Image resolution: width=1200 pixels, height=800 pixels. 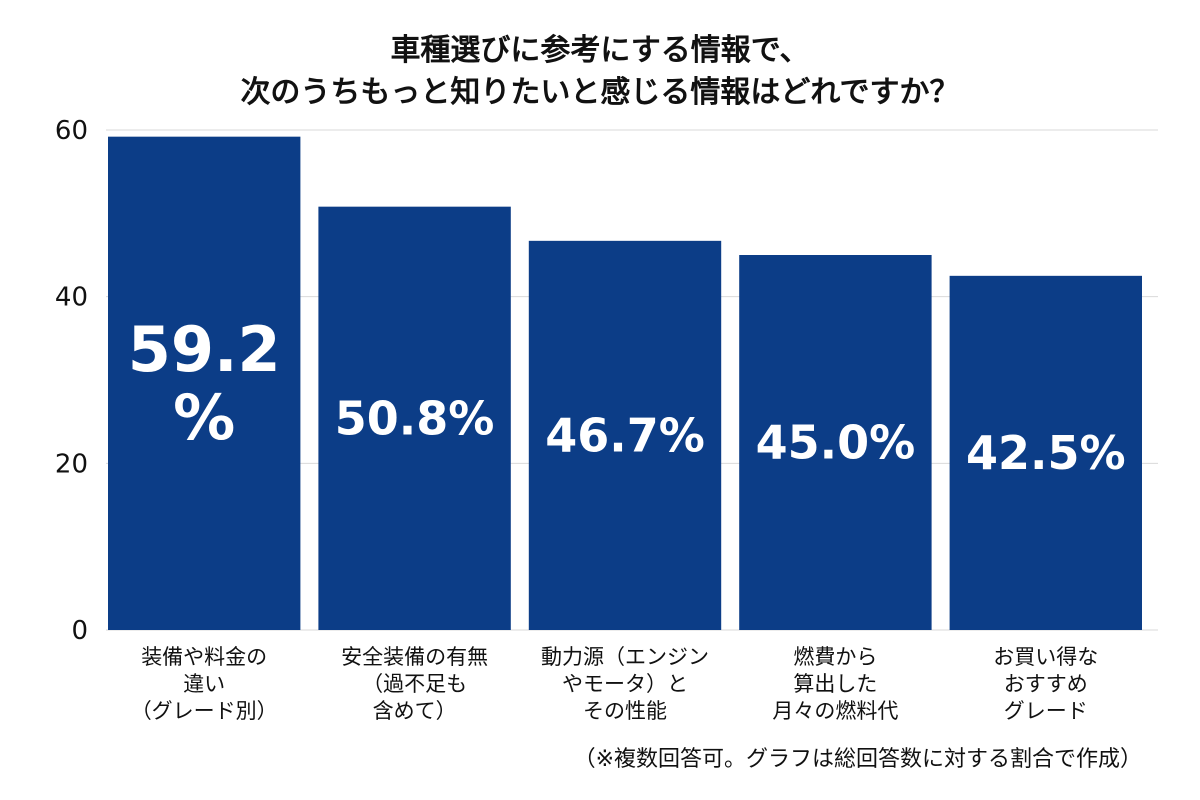 What do you see at coordinates (71, 381) in the screenshot?
I see `y-axis-ticks: 0 20 40 60` at bounding box center [71, 381].